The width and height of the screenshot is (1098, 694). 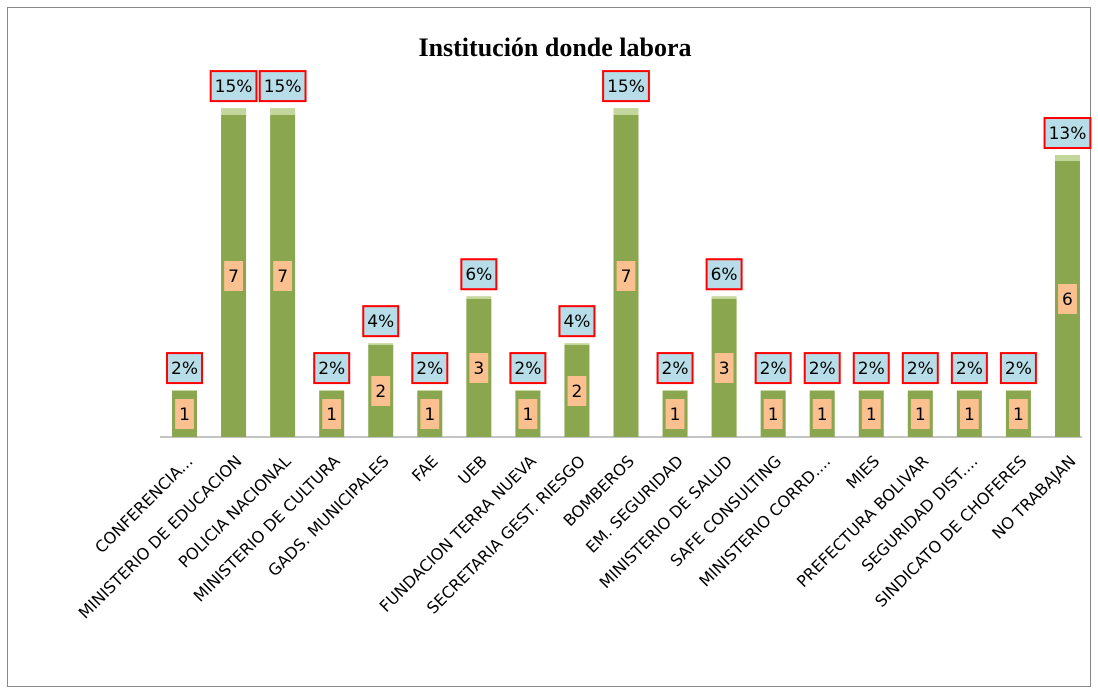 What do you see at coordinates (554, 47) in the screenshot?
I see `chart-title: Institución donde labora` at bounding box center [554, 47].